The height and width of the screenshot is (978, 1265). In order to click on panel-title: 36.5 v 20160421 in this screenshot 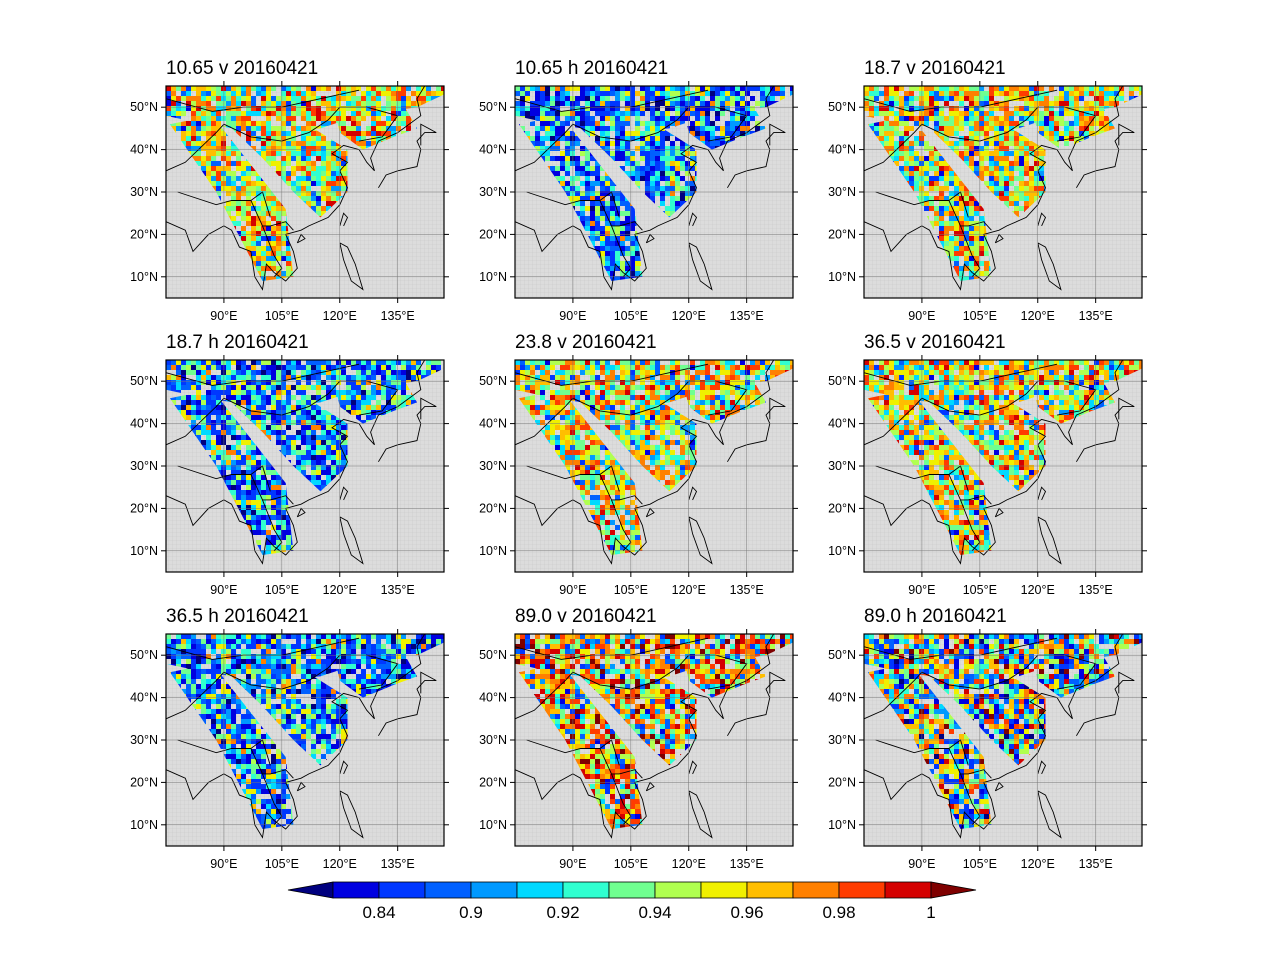, I will do `click(935, 342)`.